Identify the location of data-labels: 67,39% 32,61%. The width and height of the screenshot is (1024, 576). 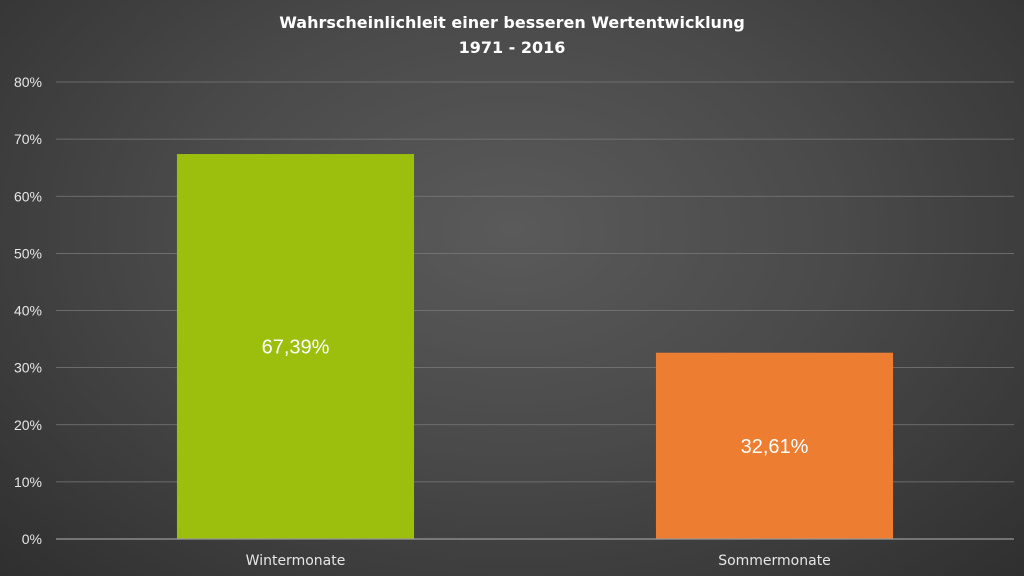
(535, 397).